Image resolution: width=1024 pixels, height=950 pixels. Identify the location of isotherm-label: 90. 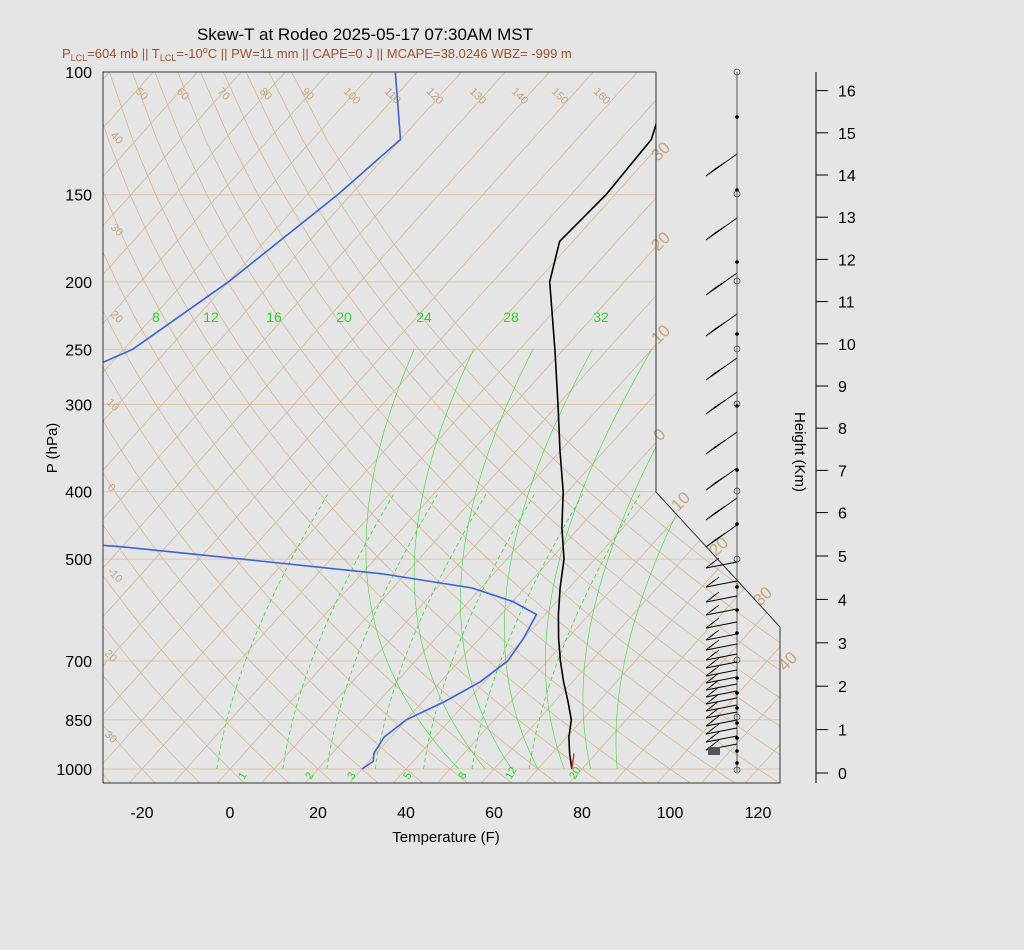
(307, 94).